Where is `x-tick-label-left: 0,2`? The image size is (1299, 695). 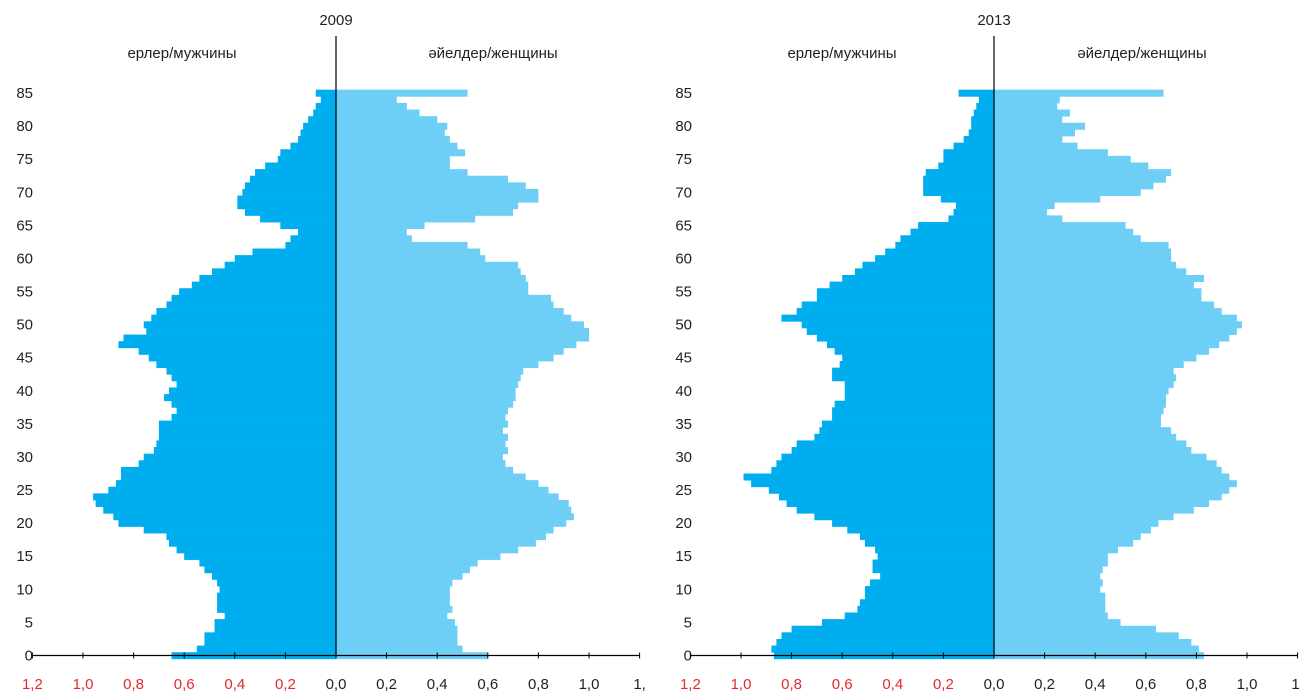
x-tick-label-left: 0,2 is located at coordinates (285, 684).